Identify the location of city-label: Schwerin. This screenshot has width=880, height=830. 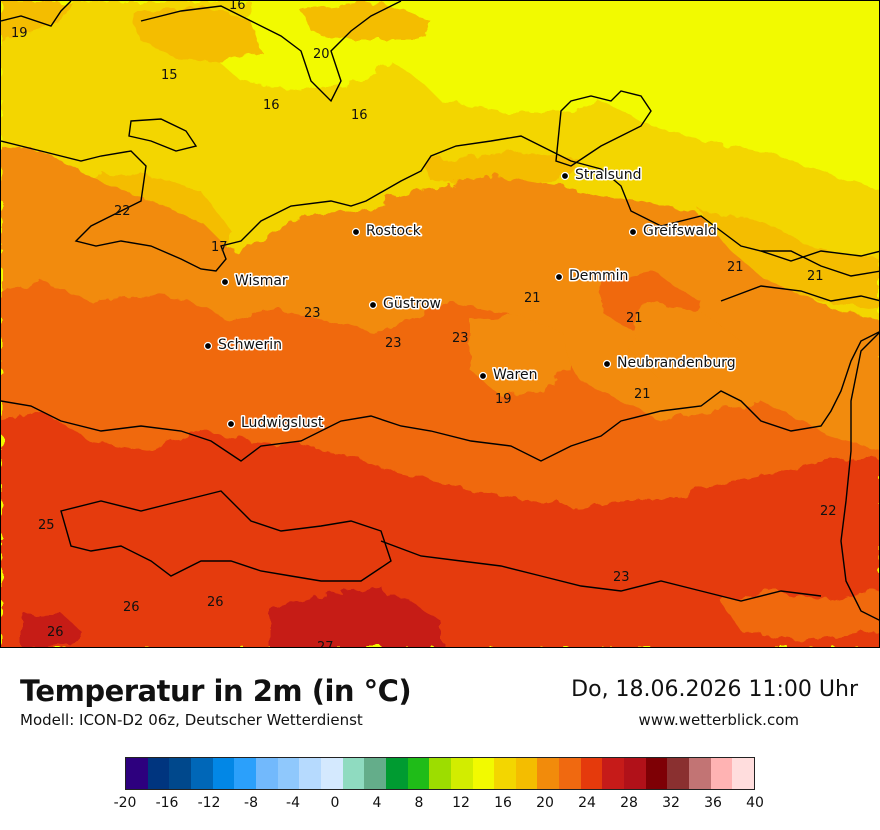
(250, 345).